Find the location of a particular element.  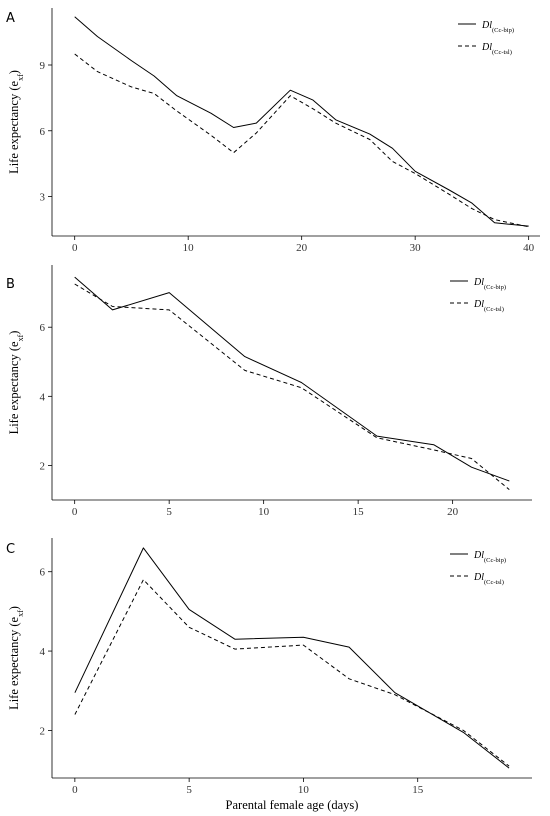

panel-letter: A is located at coordinates (10, 18).